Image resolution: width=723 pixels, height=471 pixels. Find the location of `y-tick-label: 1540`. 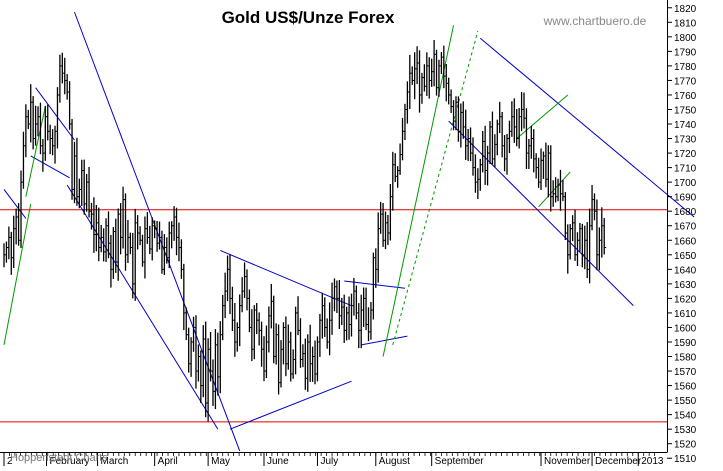

y-tick-label: 1540 is located at coordinates (685, 416).